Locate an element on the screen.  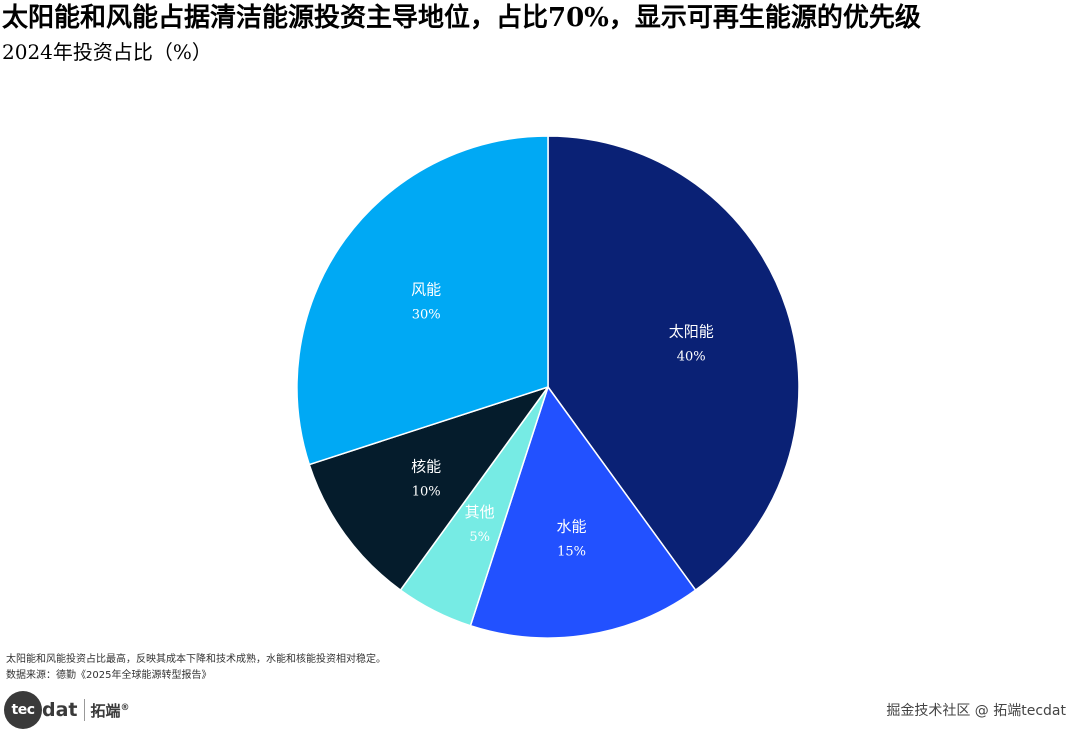
chart-title: 太阳能和风能占据清洁能源投资主导地位，占比70%，显示可再生能源的优先级 is located at coordinates (461, 18).